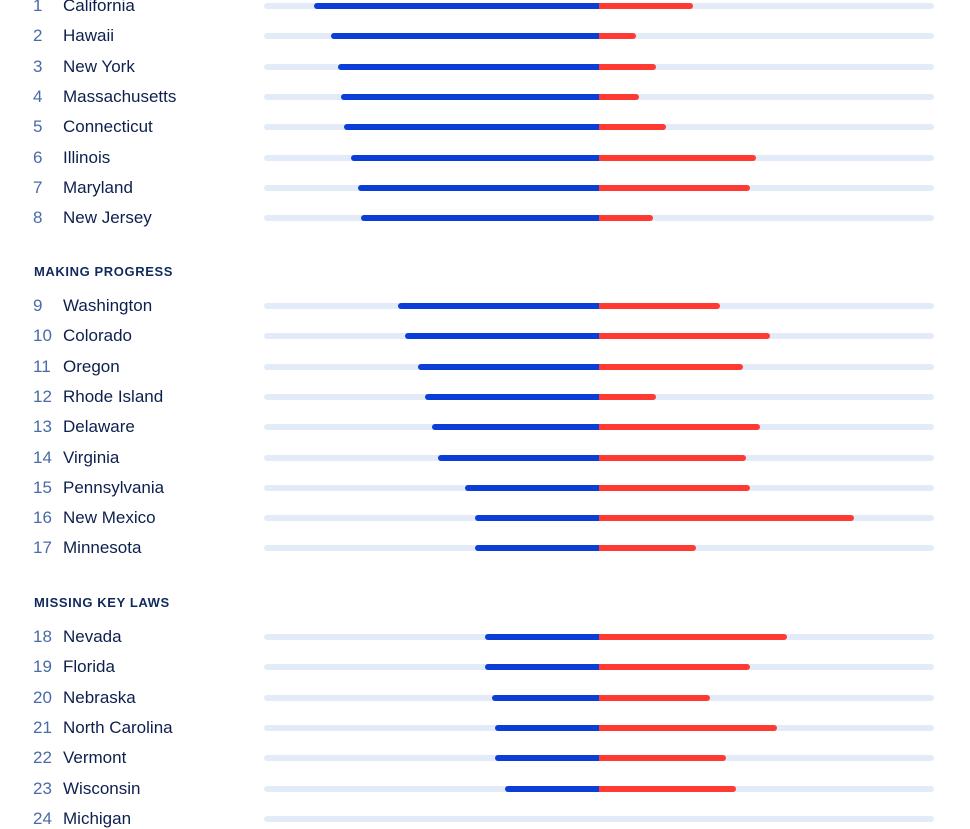 This screenshot has height=829, width=970. What do you see at coordinates (91, 366) in the screenshot?
I see `state-name: Oregon` at bounding box center [91, 366].